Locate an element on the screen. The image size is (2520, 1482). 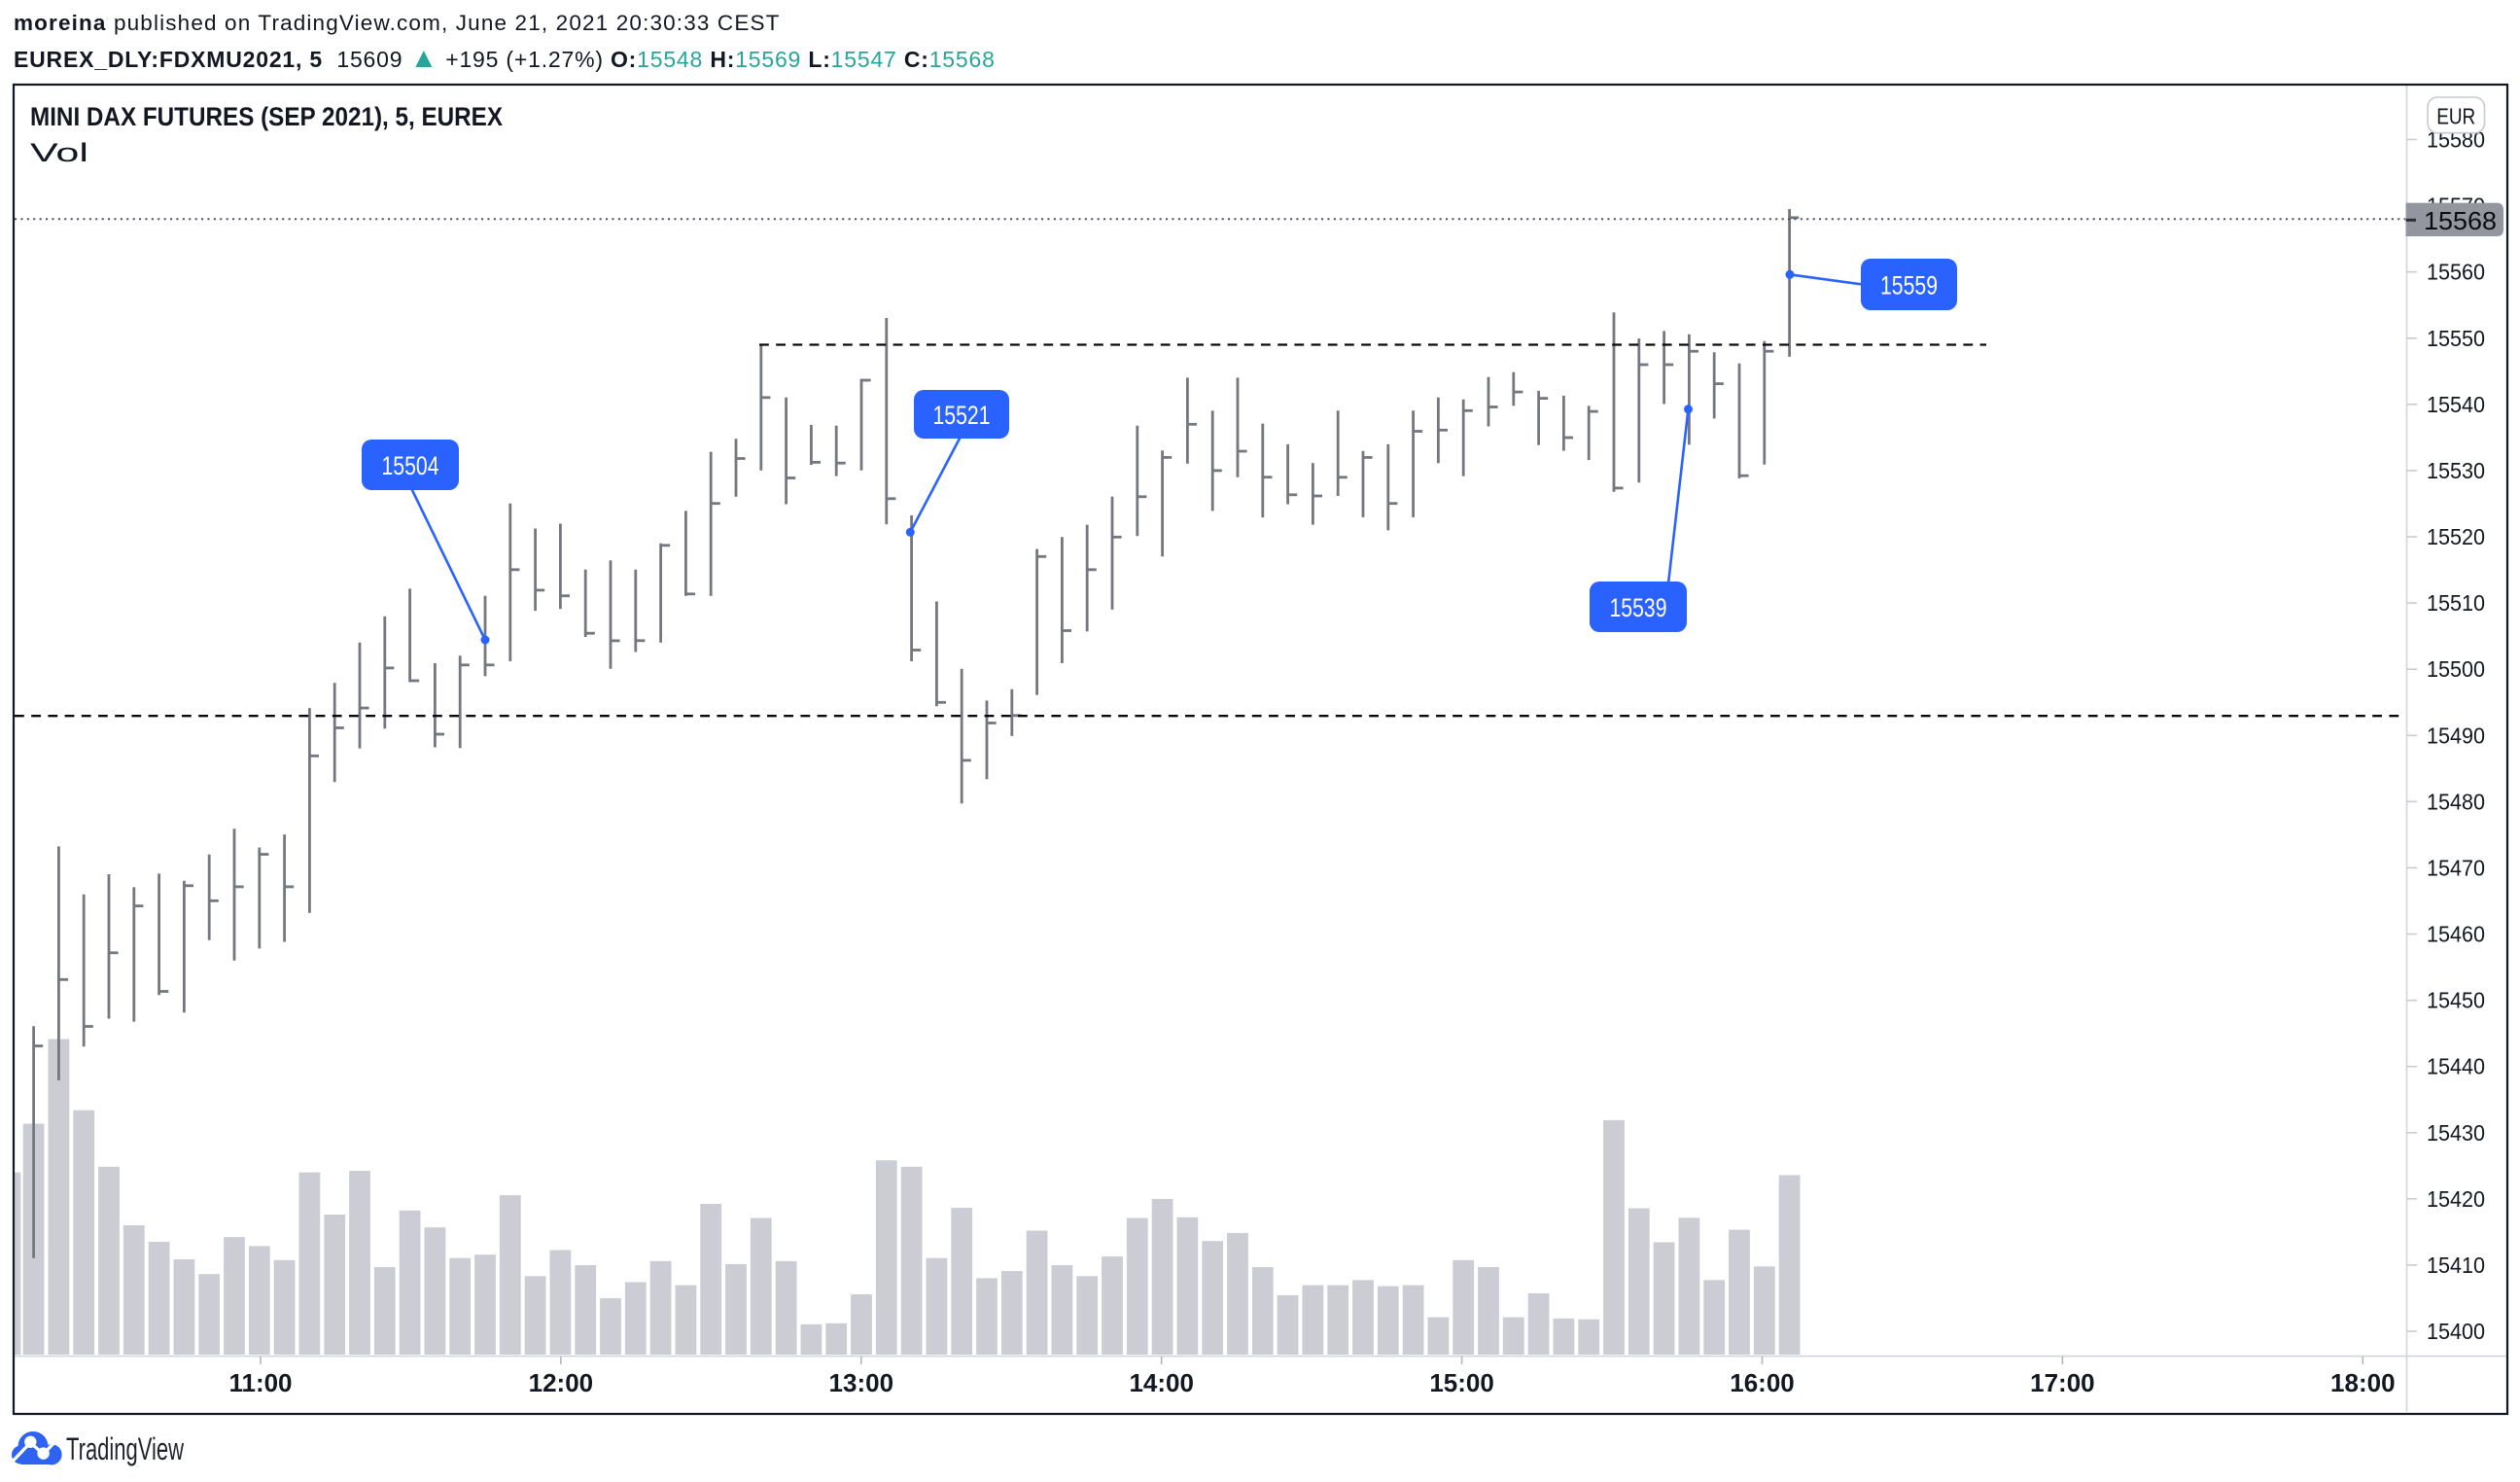
svg-text: 11:00 is located at coordinates (260, 1382).